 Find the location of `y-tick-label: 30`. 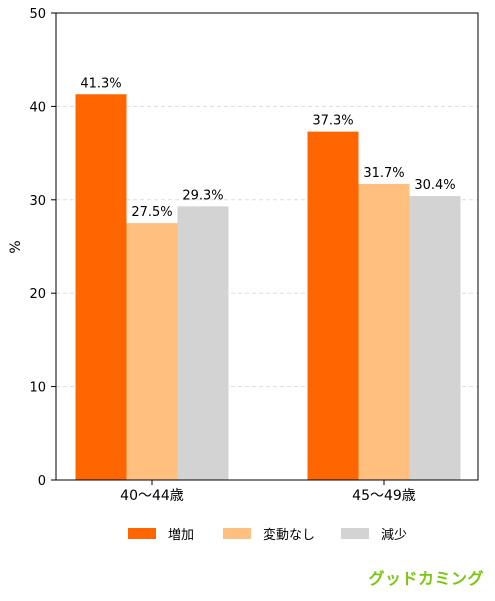

y-tick-label: 30 is located at coordinates (37, 201).